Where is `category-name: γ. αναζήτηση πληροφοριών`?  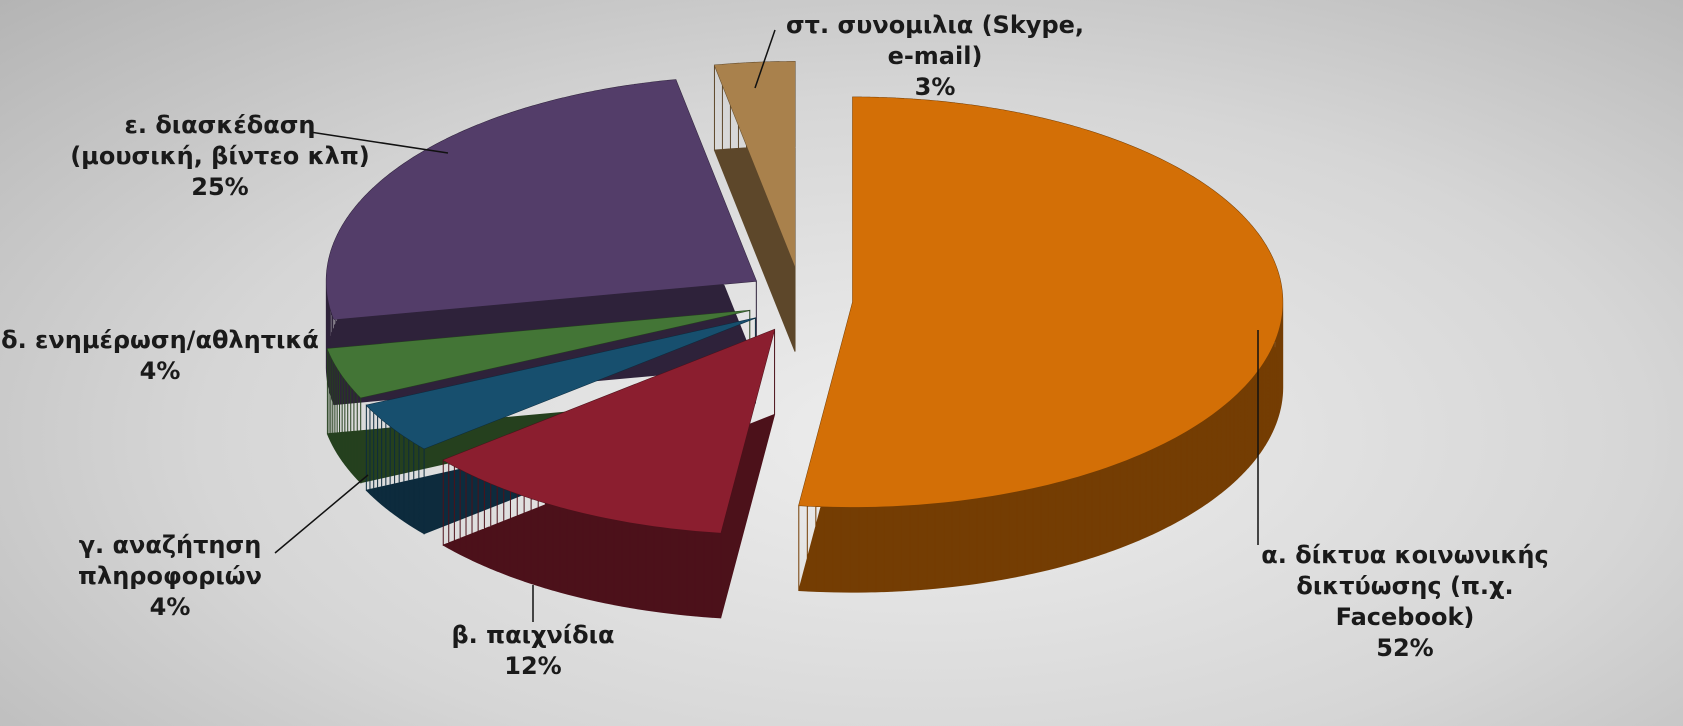 category-name: γ. αναζήτηση πληροφοριών is located at coordinates (170, 560).